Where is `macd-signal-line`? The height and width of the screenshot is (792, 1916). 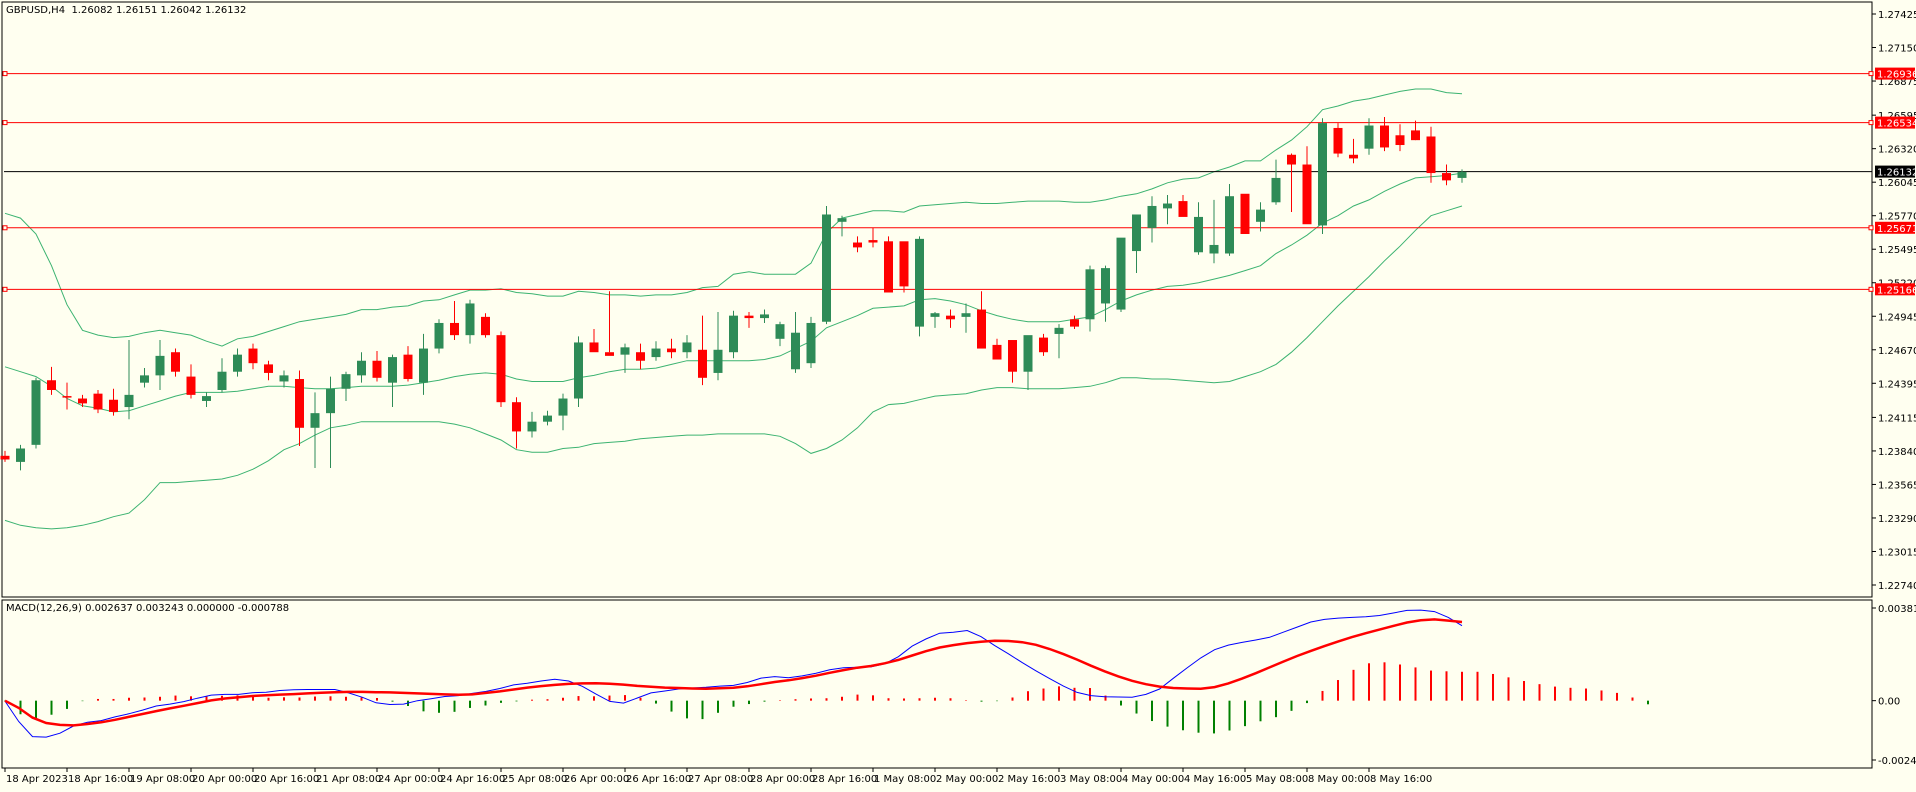
macd-signal-line is located at coordinates (733, 672).